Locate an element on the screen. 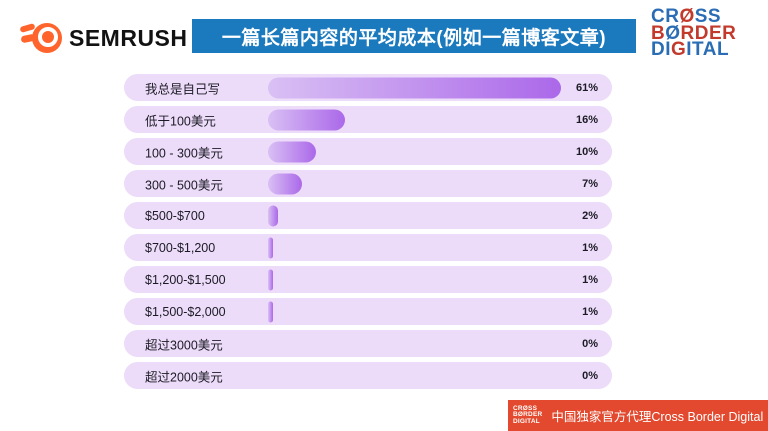 The image size is (768, 431). chart-row: $1,200-$1,500 1% is located at coordinates (368, 279).